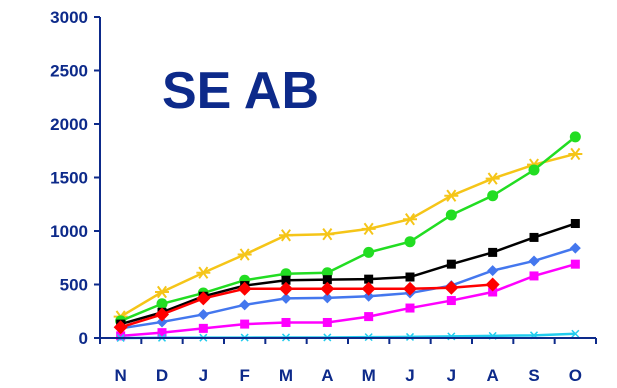 The image size is (617, 388). I want to click on x-tick-label: D, so click(162, 375).